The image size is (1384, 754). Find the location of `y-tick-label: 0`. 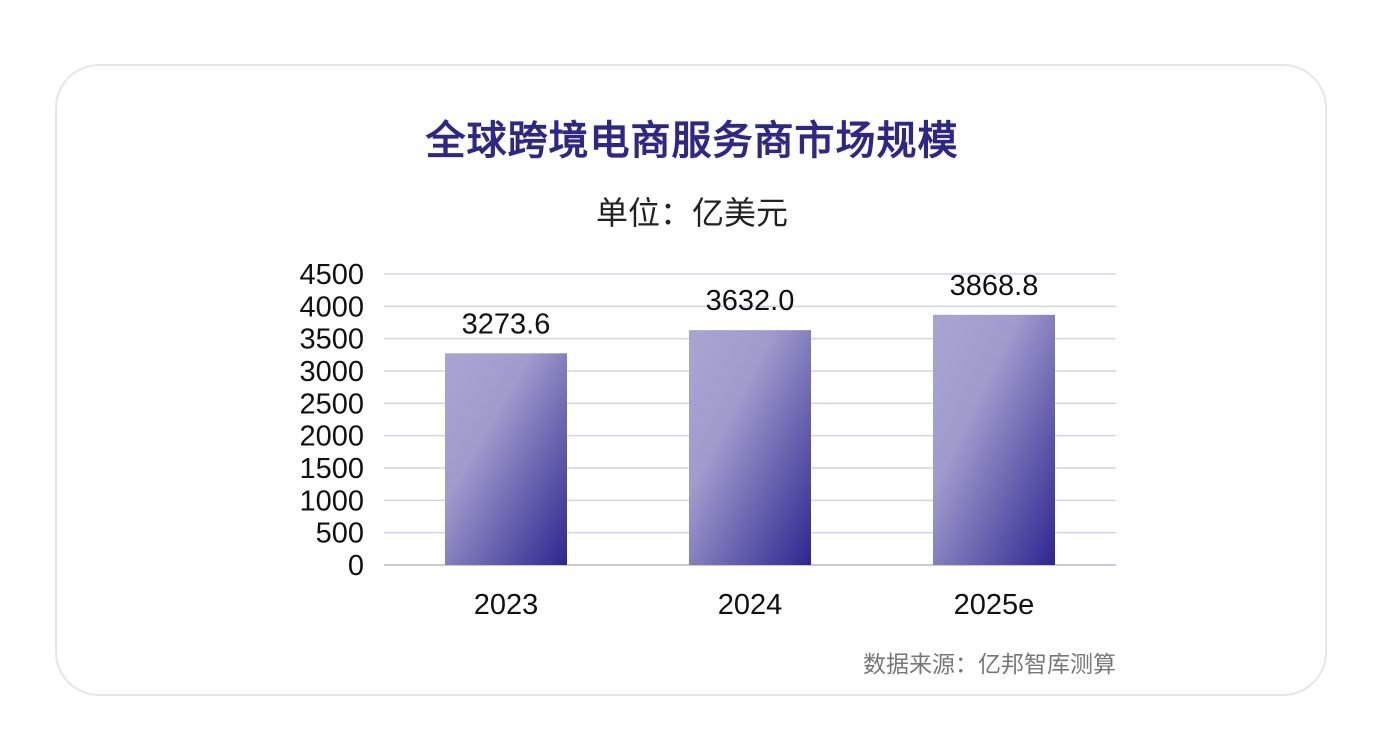

y-tick-label: 0 is located at coordinates (356, 566).